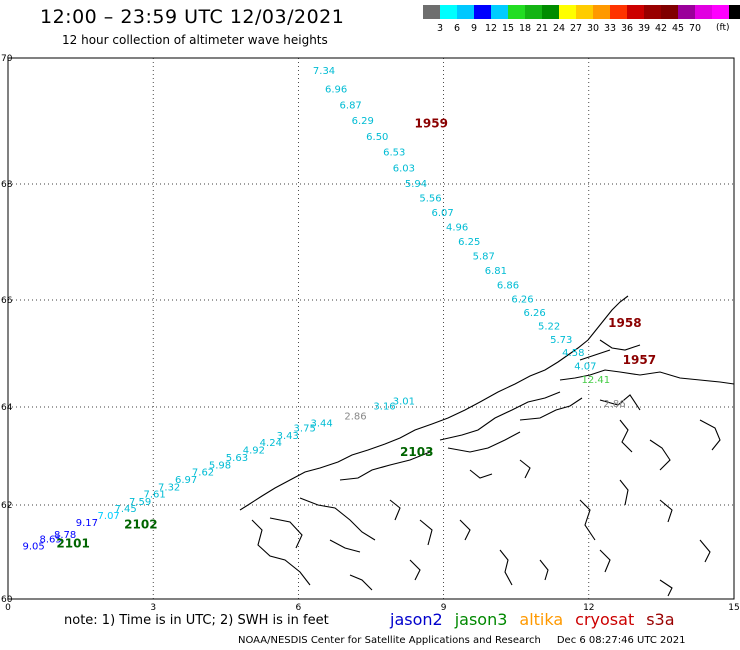 The image size is (740, 650). I want to click on generated-timestamp: Dec 6 08:27:46 UTC 2021, so click(621, 640).